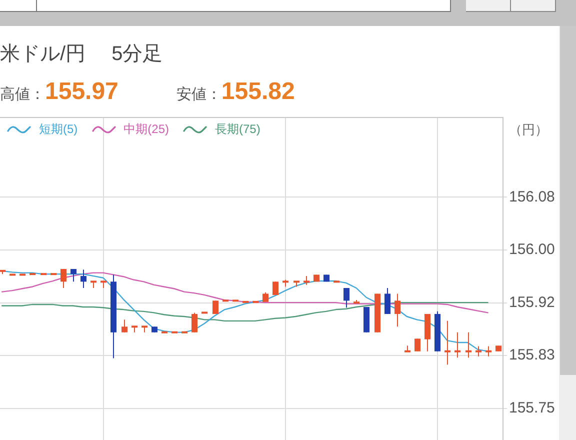  Describe the element at coordinates (43, 54) in the screenshot. I see `chart-title: 米ドル/円` at that location.